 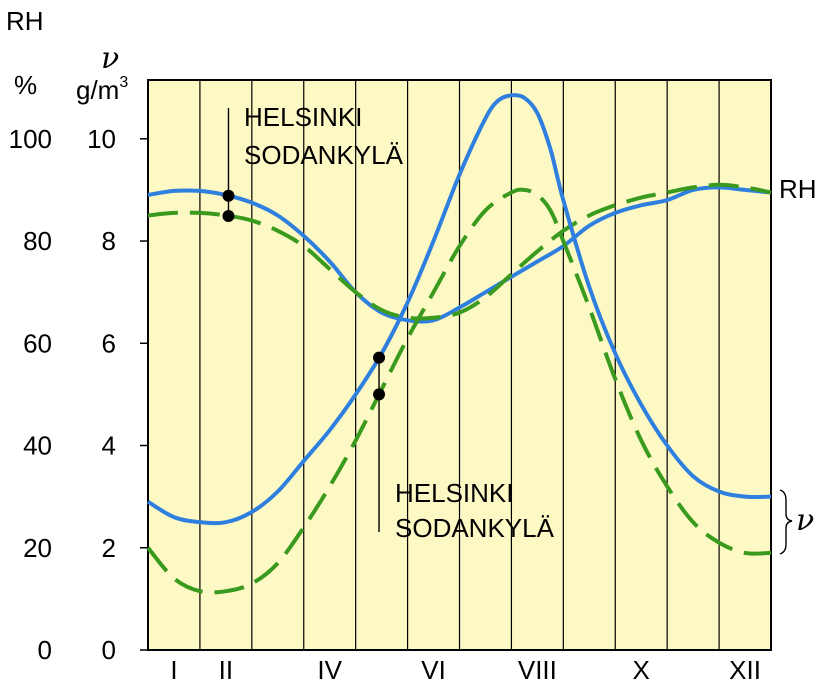 I want to click on sodankyla-rh-marker, so click(x=228, y=215).